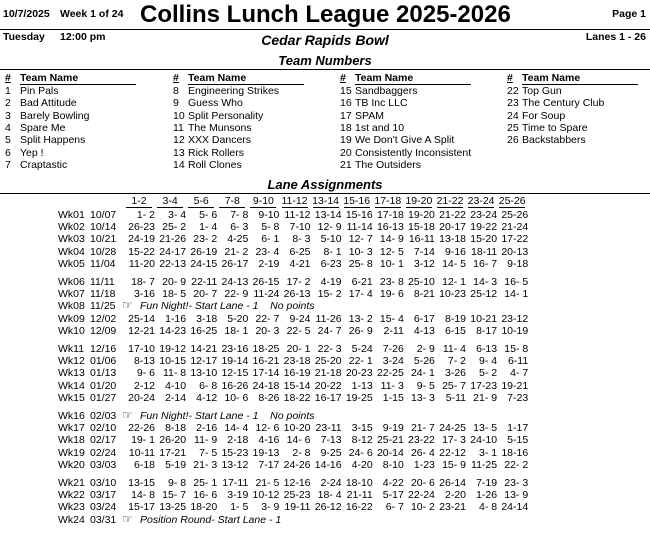  I want to click on week: Wk04, so click(71, 251).